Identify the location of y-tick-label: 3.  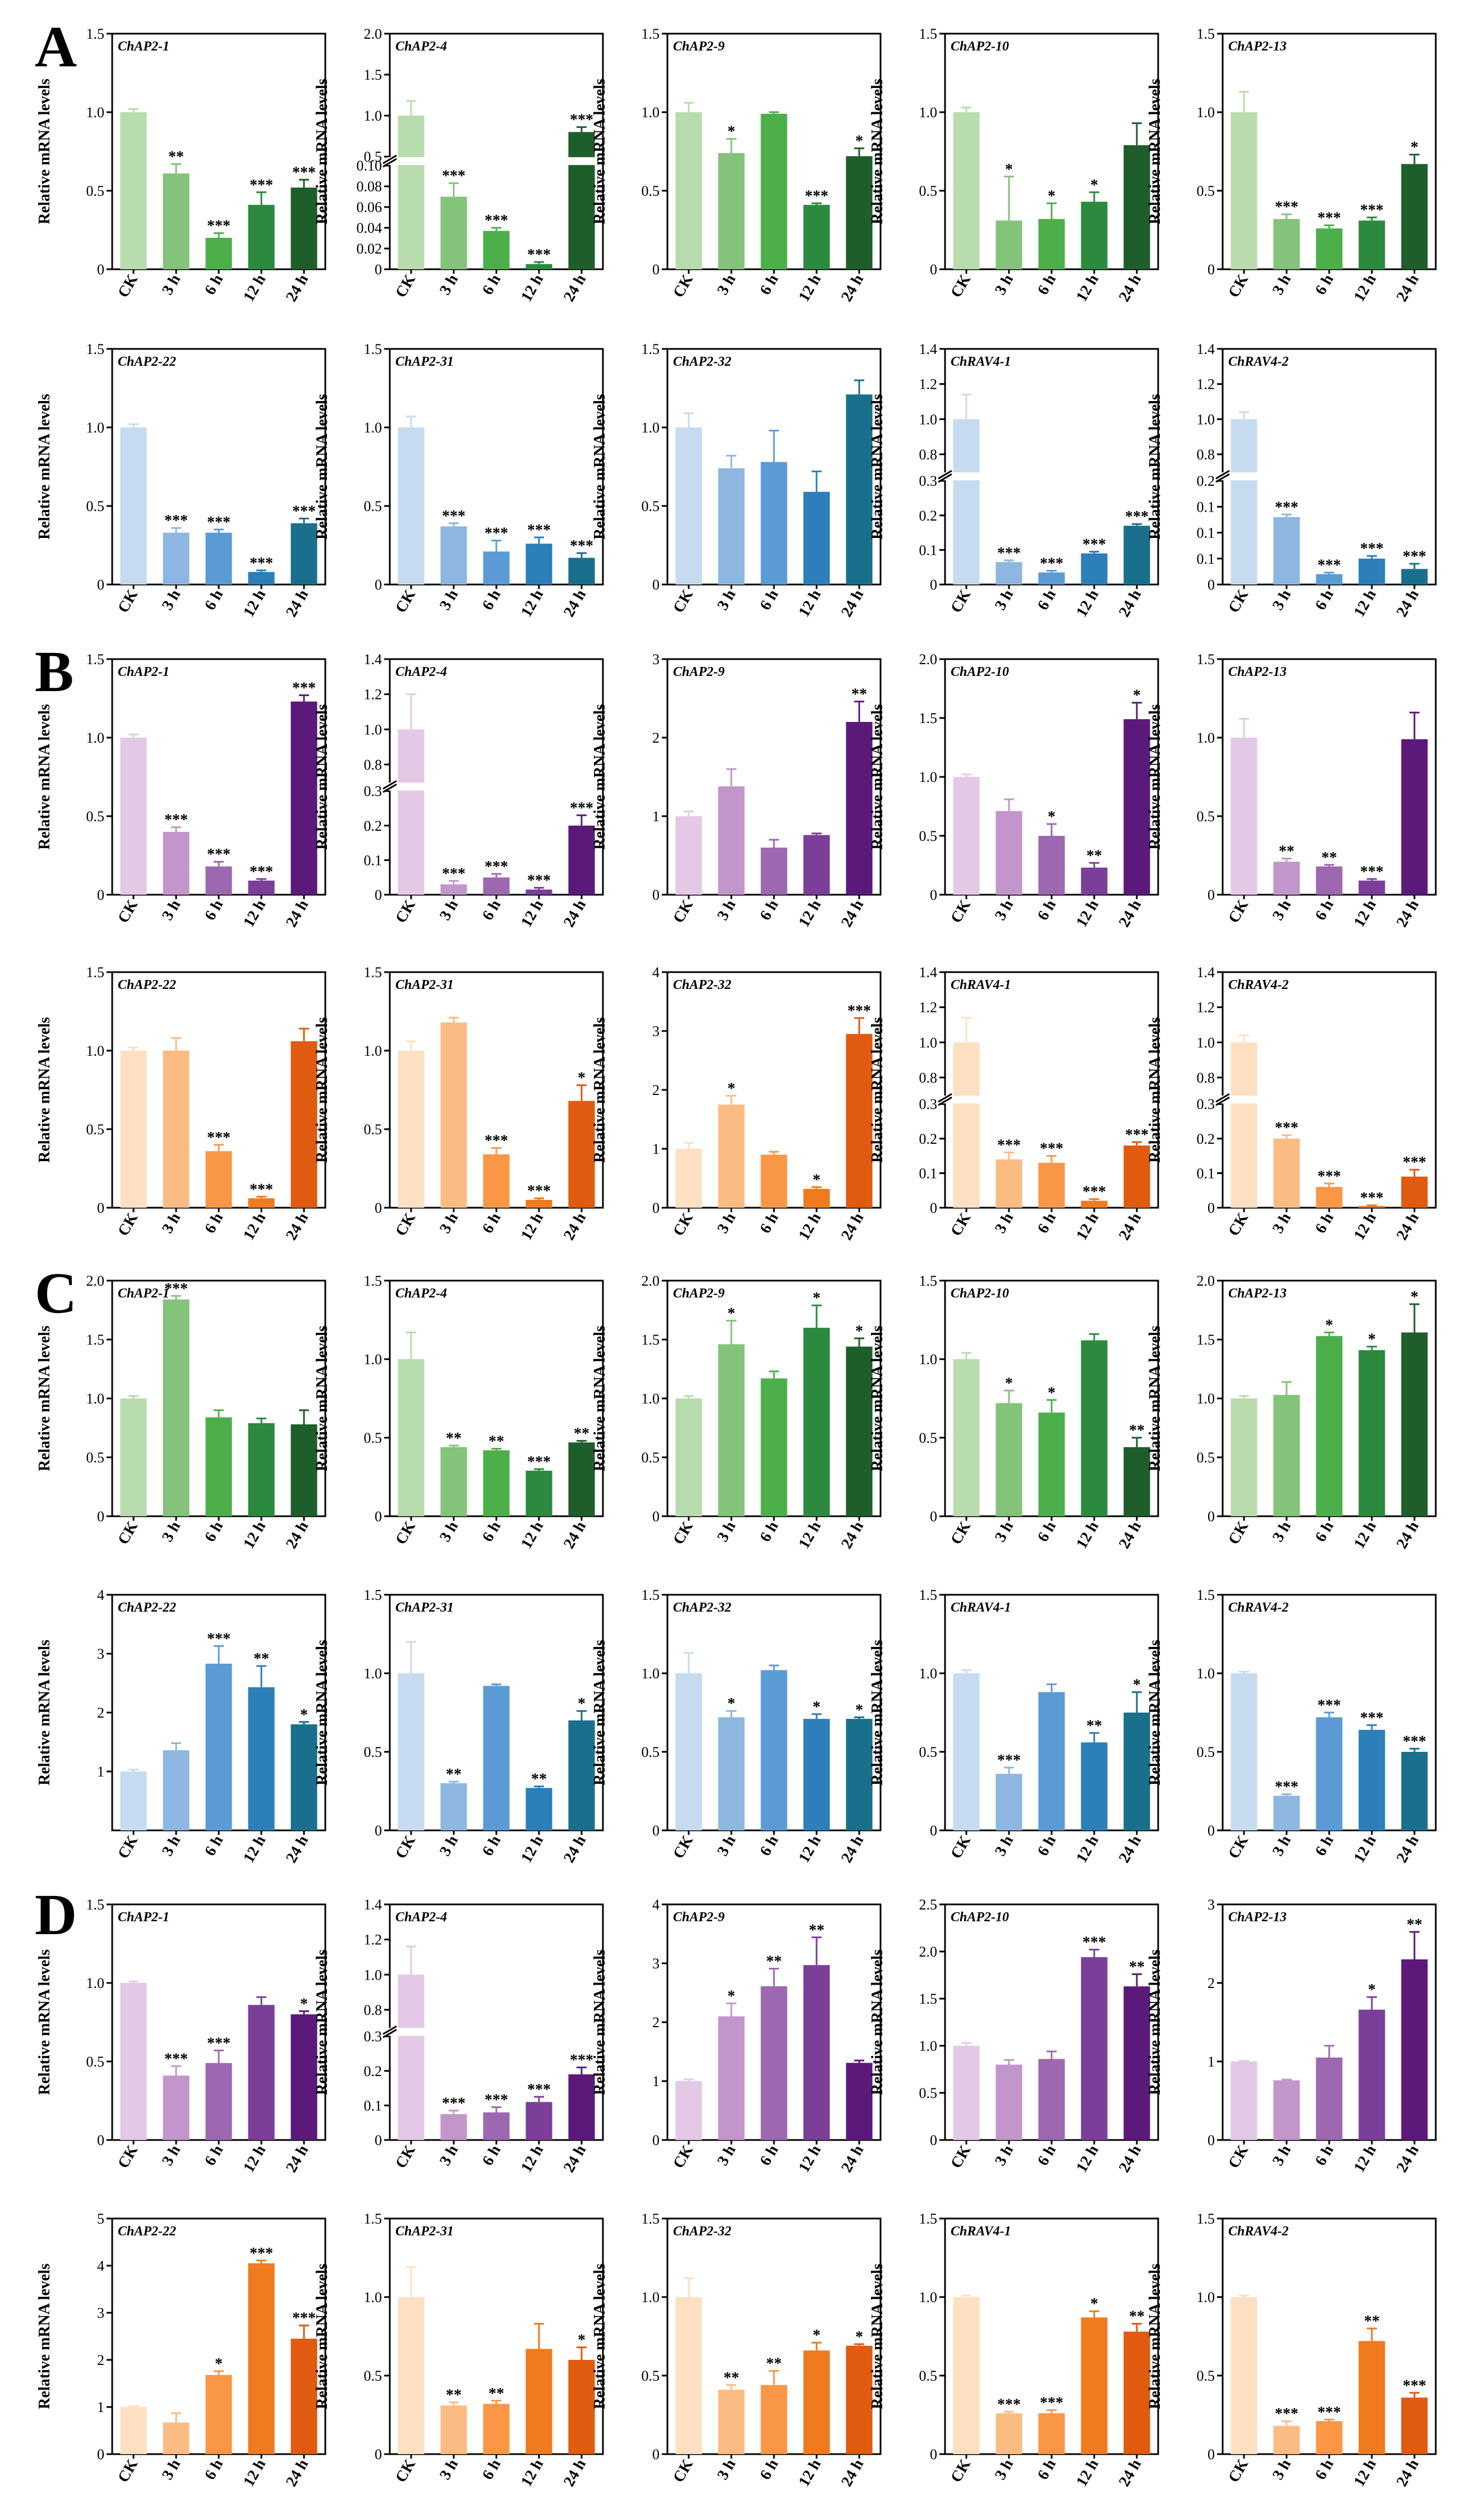
(656, 659).